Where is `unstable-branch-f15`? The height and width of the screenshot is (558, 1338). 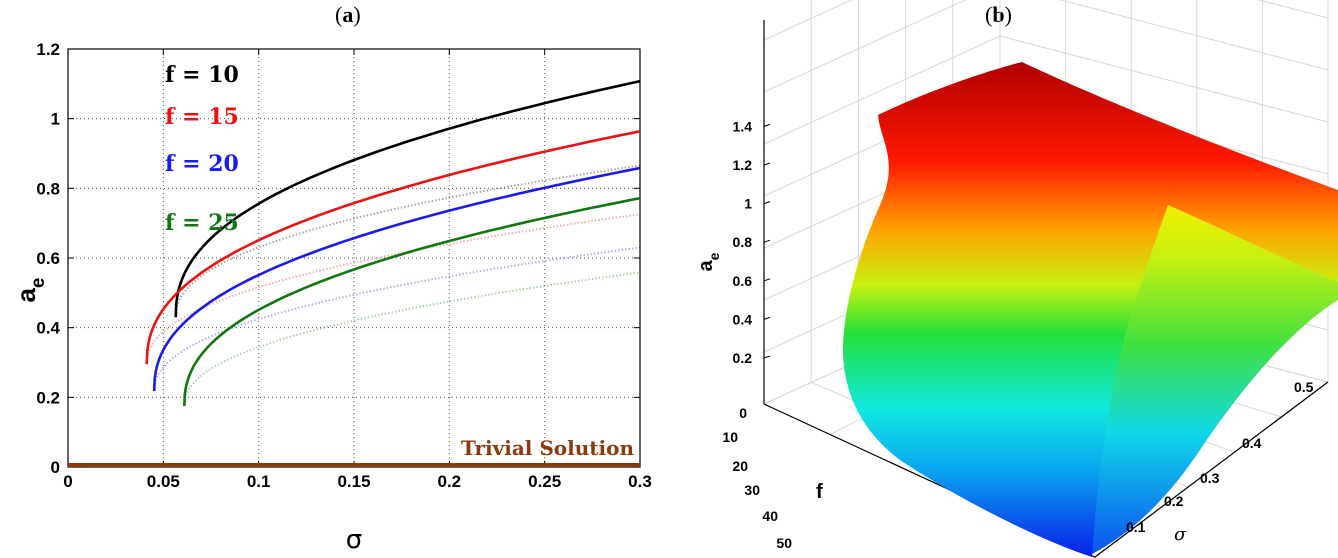
unstable-branch-f15 is located at coordinates (393, 289).